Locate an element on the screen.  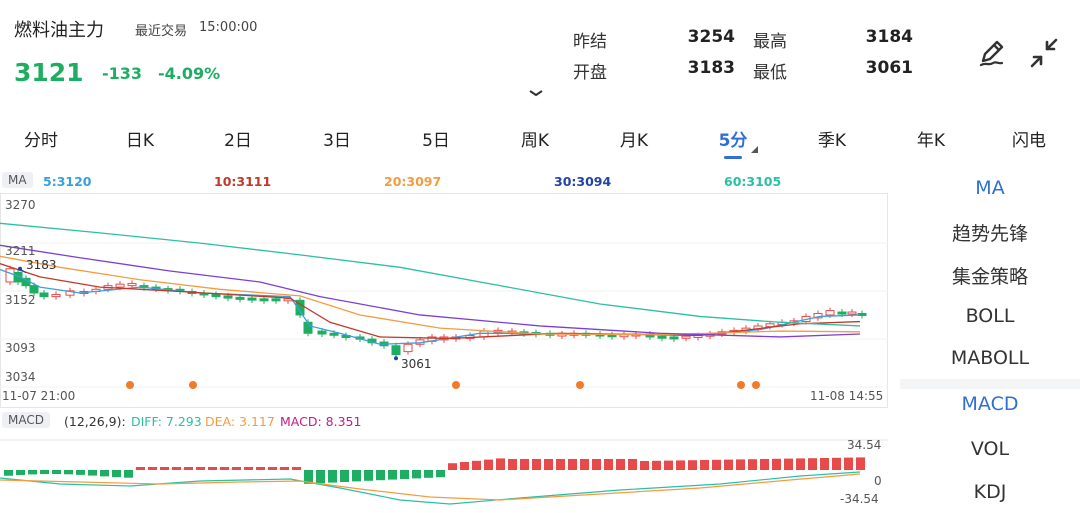
tab-weekly: 周K is located at coordinates (535, 141).